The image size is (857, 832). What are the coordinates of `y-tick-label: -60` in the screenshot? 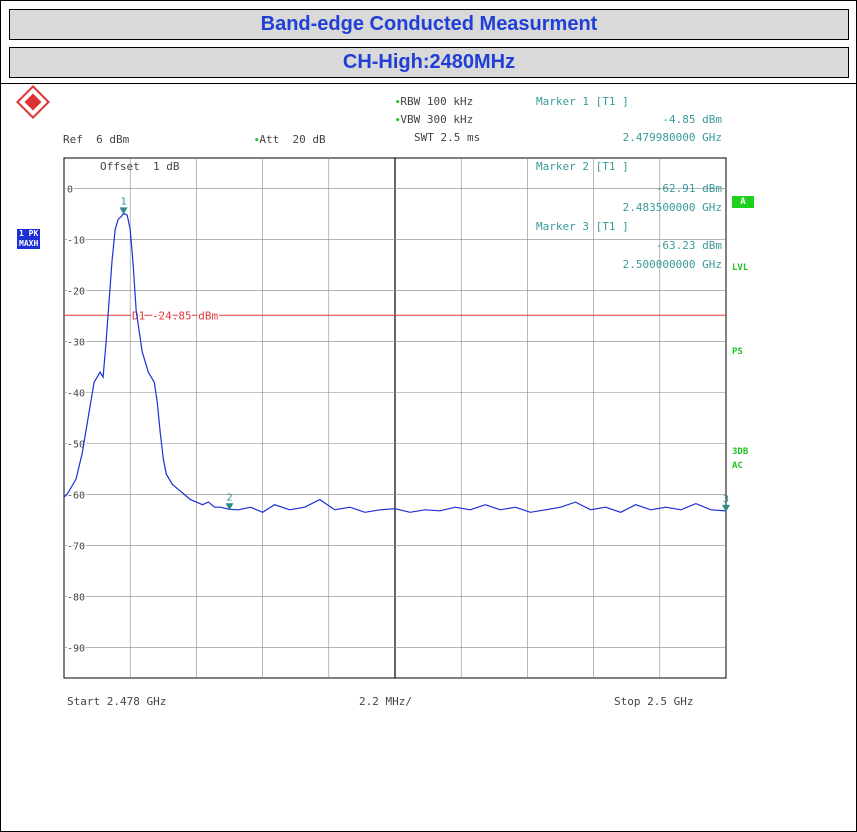 It's located at (76, 495).